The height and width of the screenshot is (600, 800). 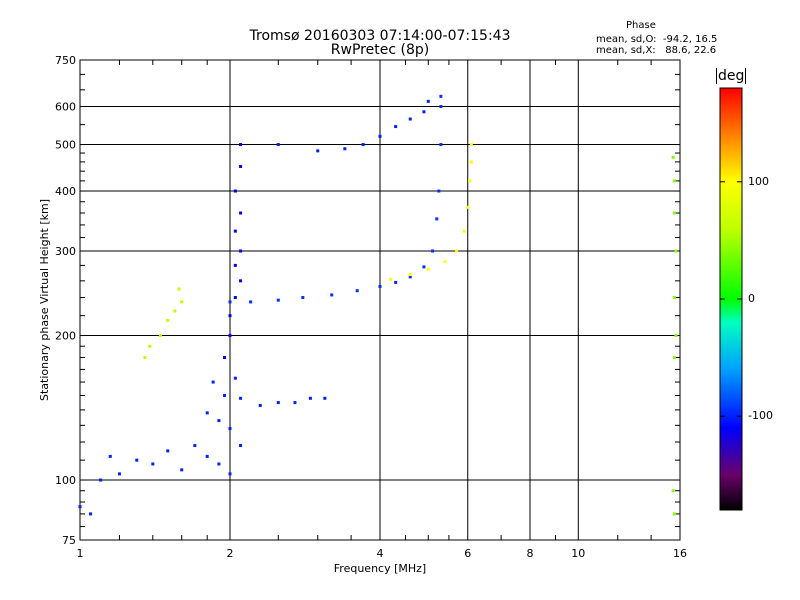 What do you see at coordinates (230, 553) in the screenshot?
I see `x-tick-label: 2` at bounding box center [230, 553].